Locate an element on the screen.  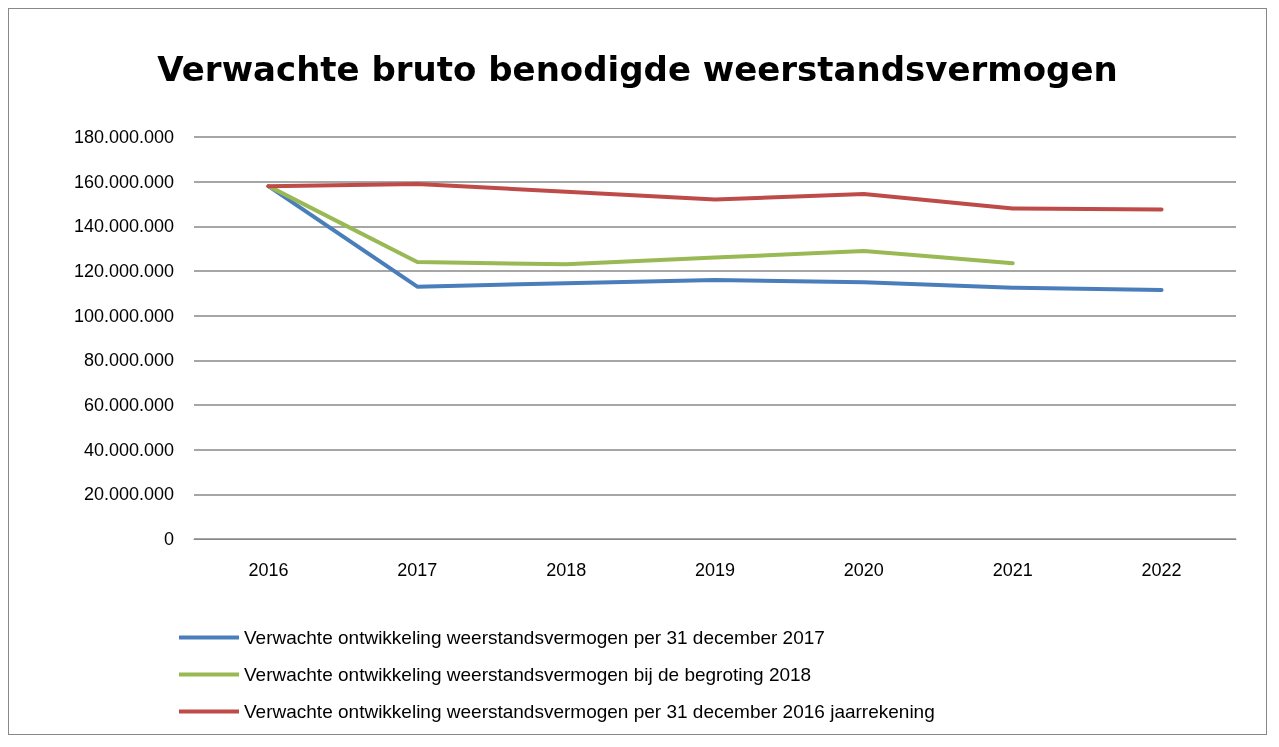
y-tick-label: 140.000.000 is located at coordinates (123, 226).